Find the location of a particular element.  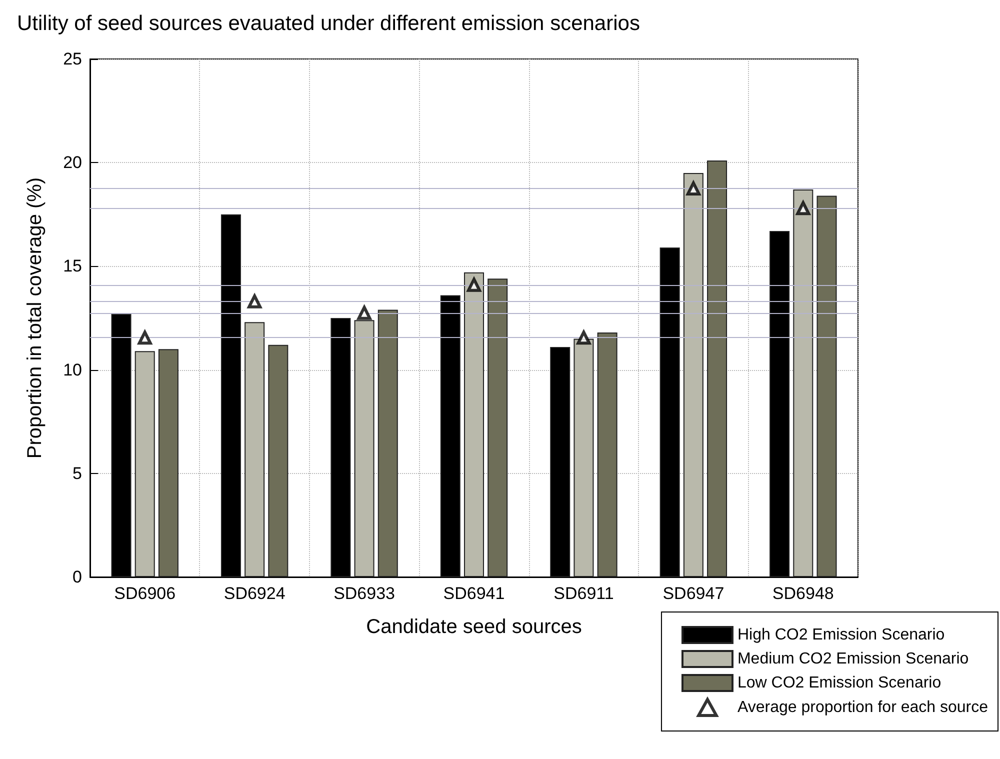

y-tick-label: 25 is located at coordinates (72, 59).